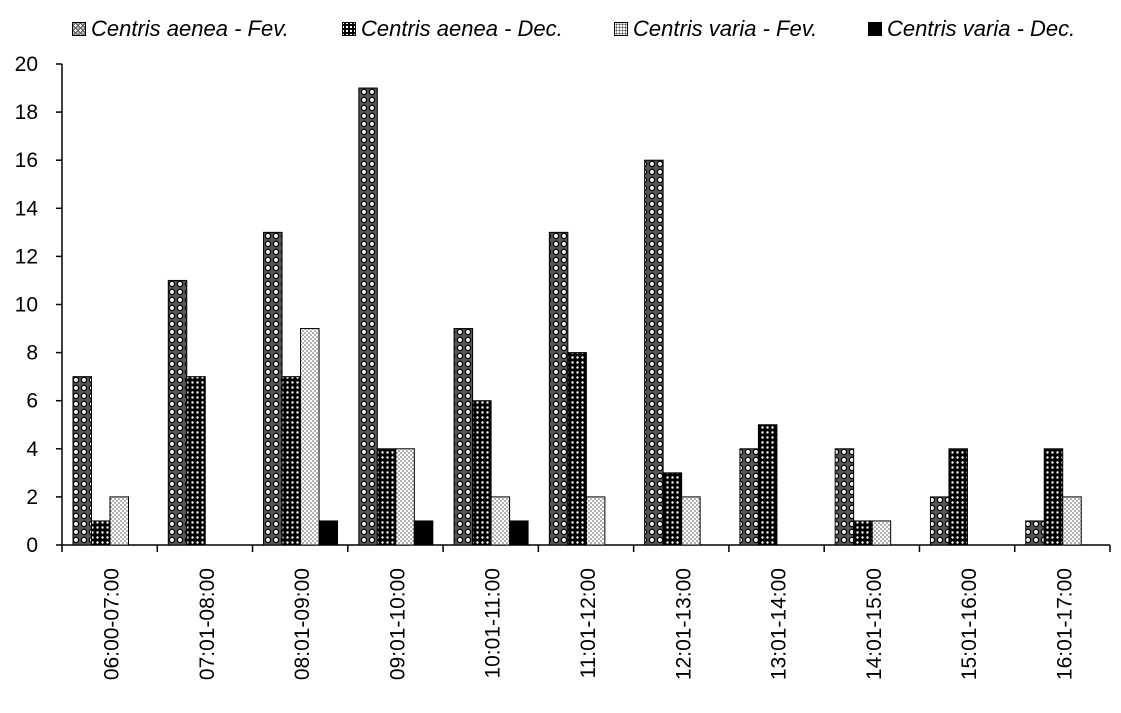 The image size is (1121, 713). Describe the element at coordinates (32, 449) in the screenshot. I see `y-tick-label: 4` at that location.